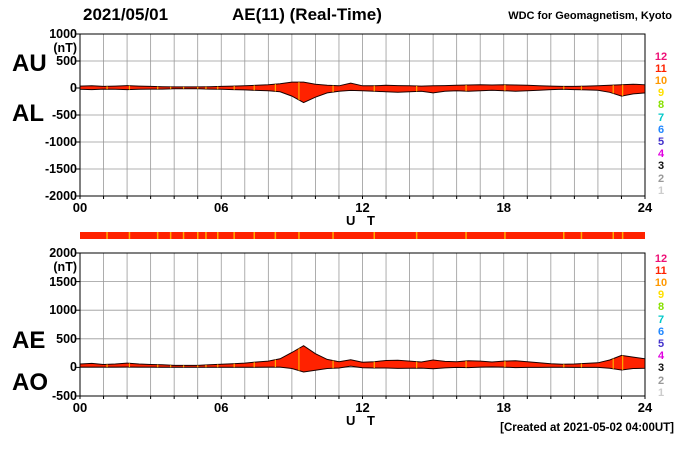 Image resolution: width=700 pixels, height=450 pixels. What do you see at coordinates (64, 396) in the screenshot?
I see `ae-ao-y-tick-label: -500` at bounding box center [64, 396].